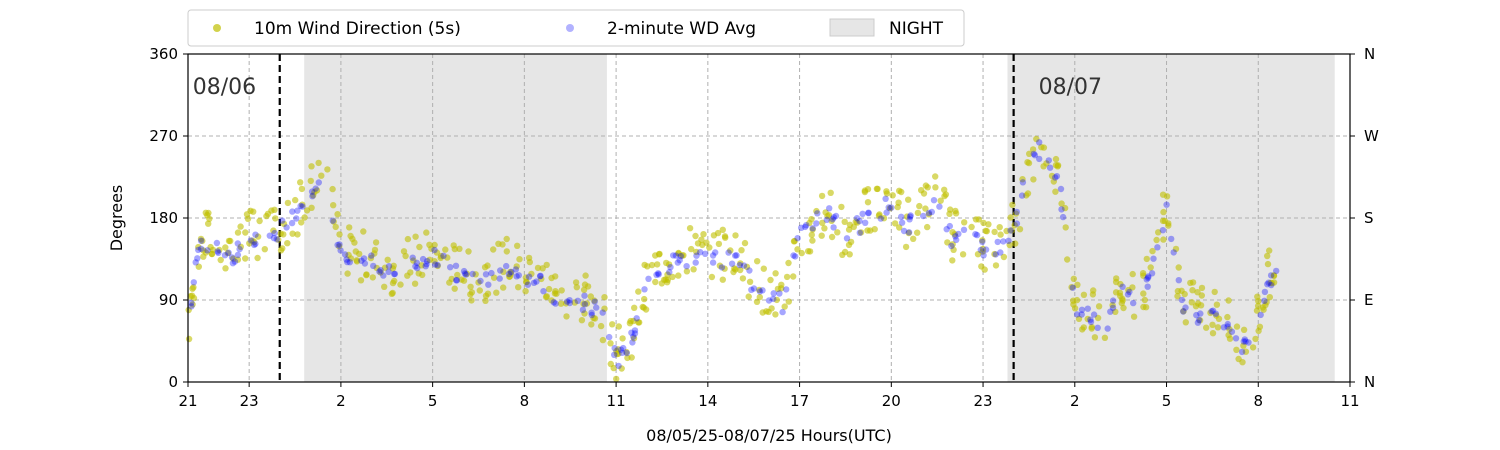 Image resolution: width=1500 pixels, height=450 pixels. Describe the element at coordinates (1371, 136) in the screenshot. I see `right-tick-label: W` at that location.